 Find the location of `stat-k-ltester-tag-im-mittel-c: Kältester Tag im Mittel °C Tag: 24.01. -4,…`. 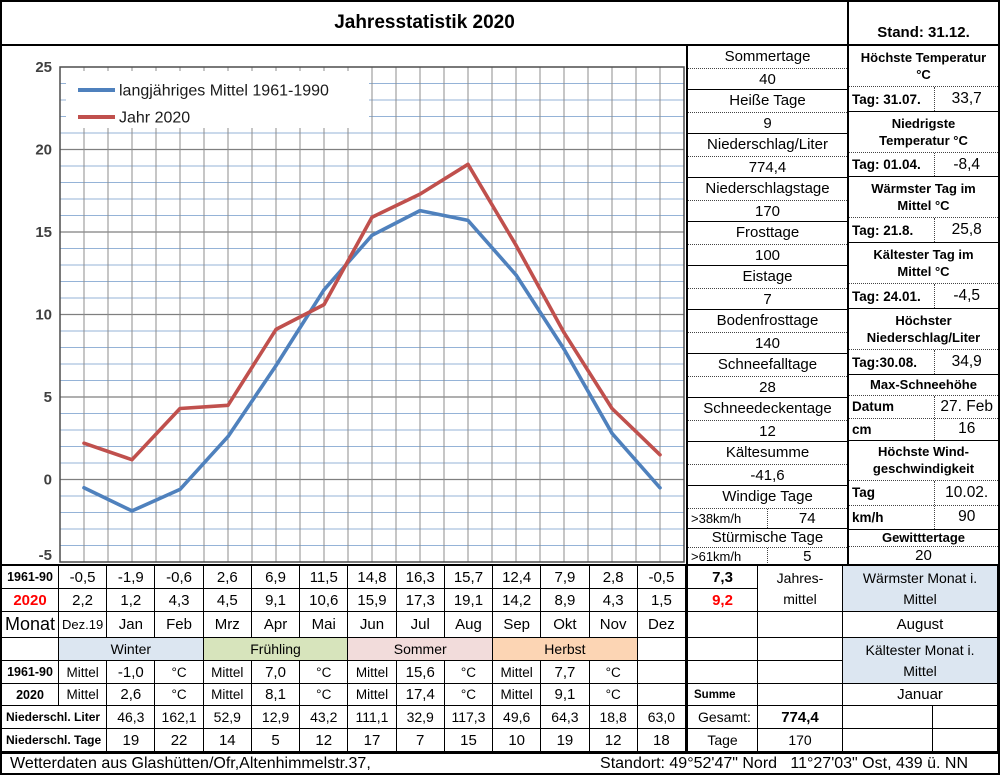

stat-k-ltester-tag-im-mittel-c: Kältester Tag im Mittel °C Tag: 24.01. -4,… is located at coordinates (923, 276).